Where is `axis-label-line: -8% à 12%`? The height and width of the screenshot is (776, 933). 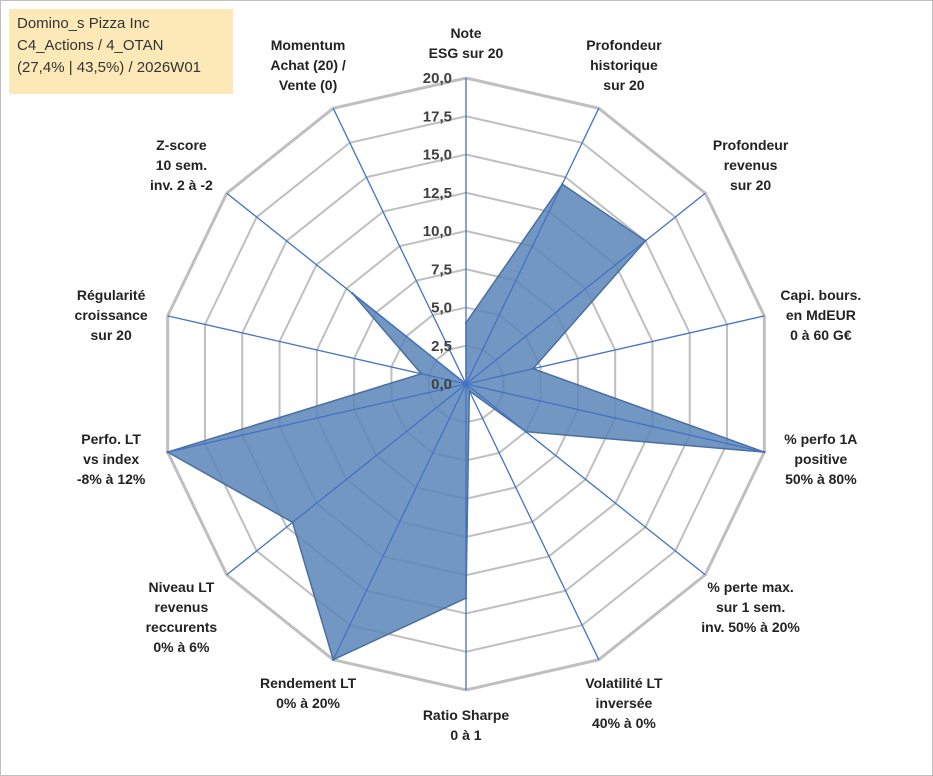 axis-label-line: -8% à 12% is located at coordinates (111, 479).